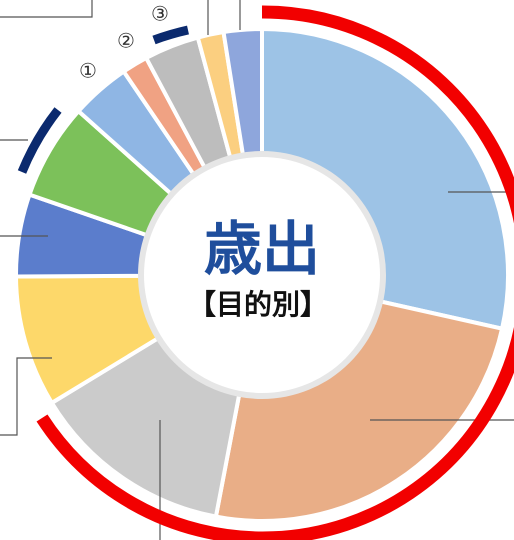  Describe the element at coordinates (126, 41) in the screenshot. I see `annotation: ②` at that location.